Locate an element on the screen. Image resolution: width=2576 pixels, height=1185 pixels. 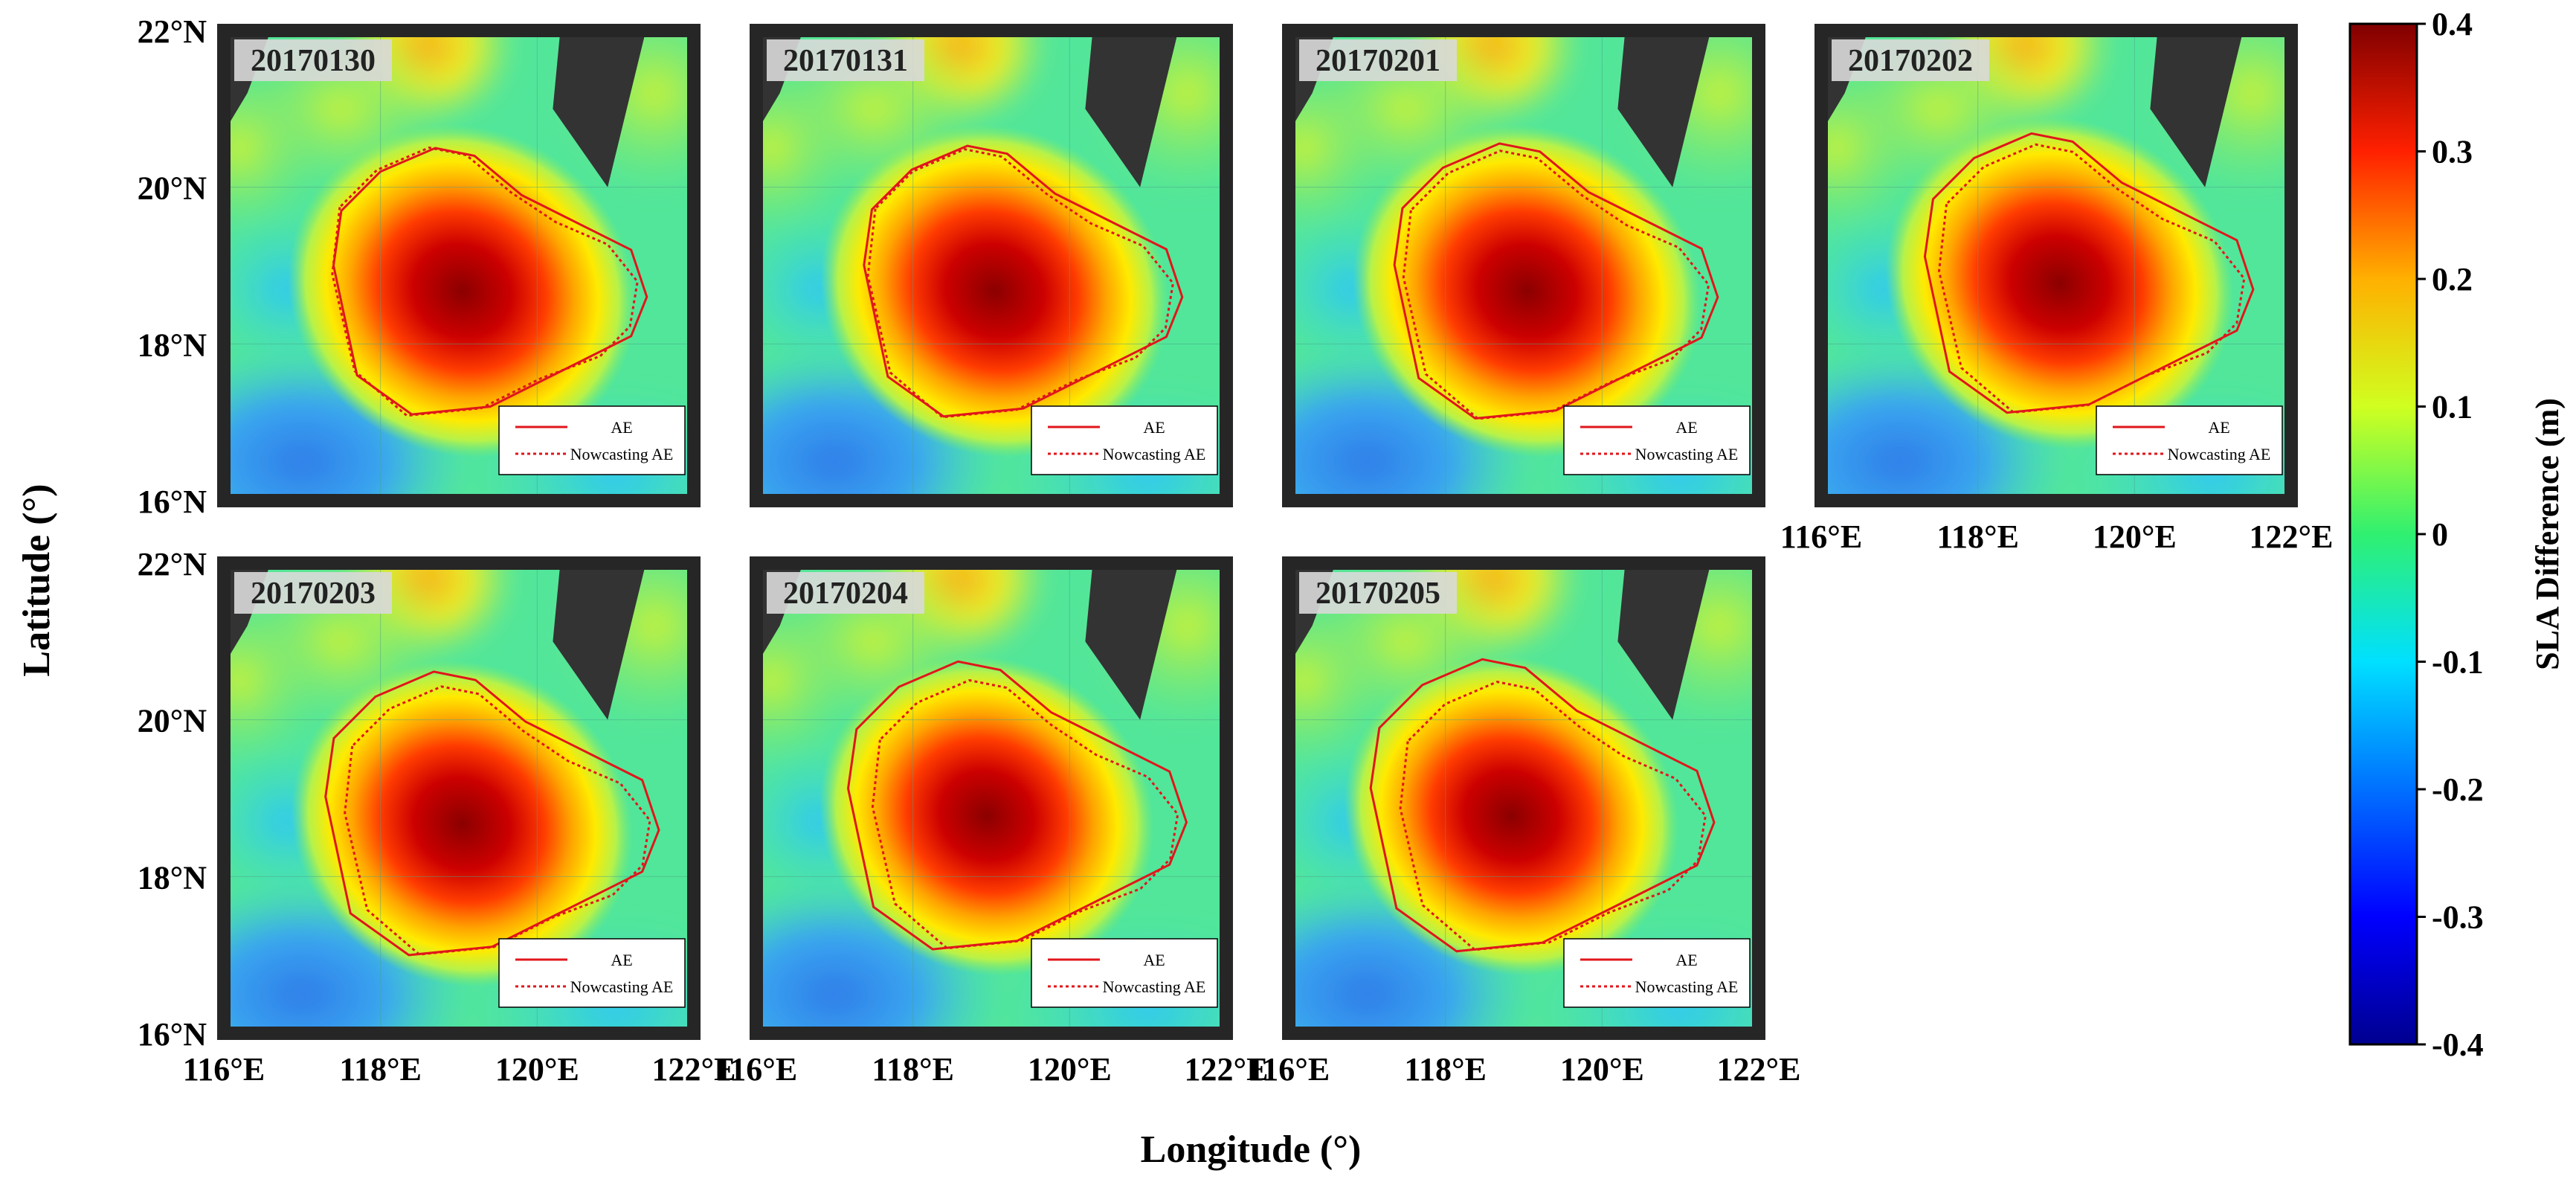
y-axis-label: Latitude (°) is located at coordinates (37, 580).